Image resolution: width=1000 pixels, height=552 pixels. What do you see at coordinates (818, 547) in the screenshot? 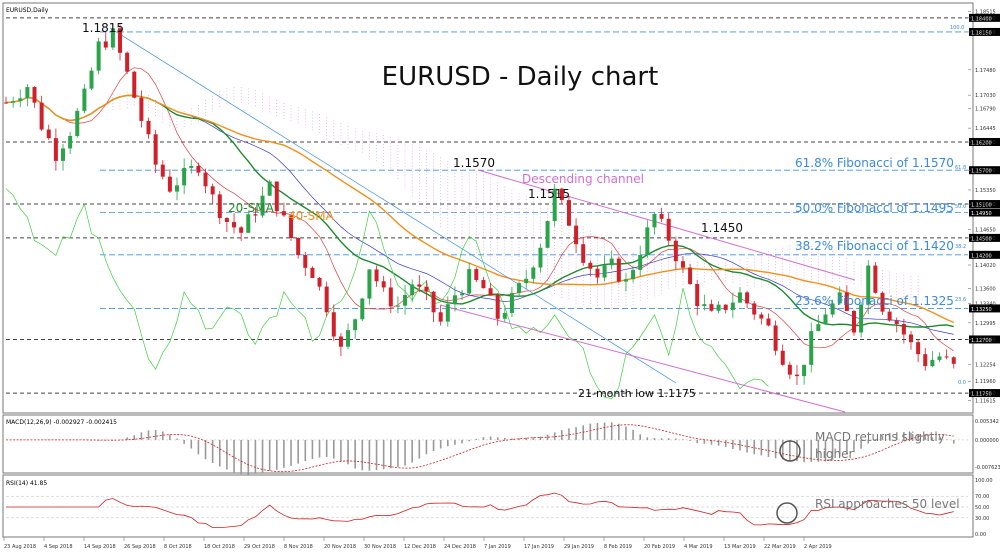
I see `date-tick-label: 2 Apr 2019` at bounding box center [818, 547].